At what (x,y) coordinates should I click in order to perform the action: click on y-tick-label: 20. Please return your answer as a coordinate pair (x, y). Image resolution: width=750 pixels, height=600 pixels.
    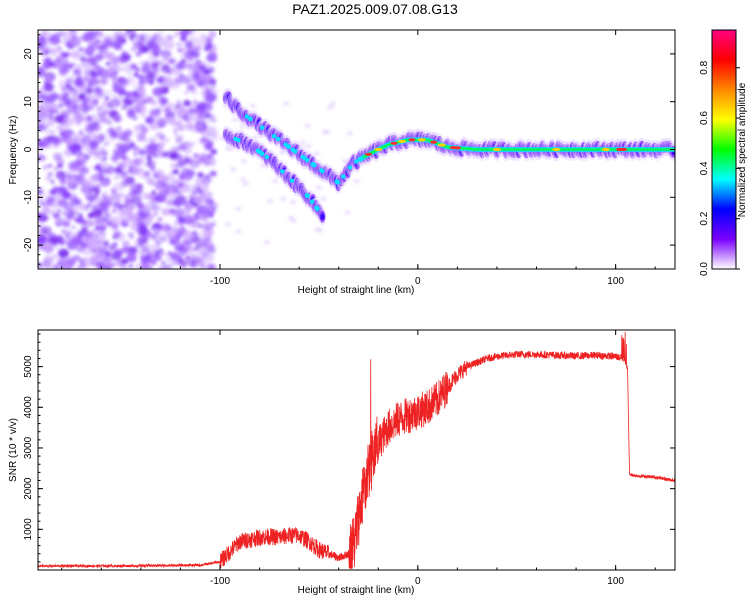
    Looking at the image, I should click on (28, 54).